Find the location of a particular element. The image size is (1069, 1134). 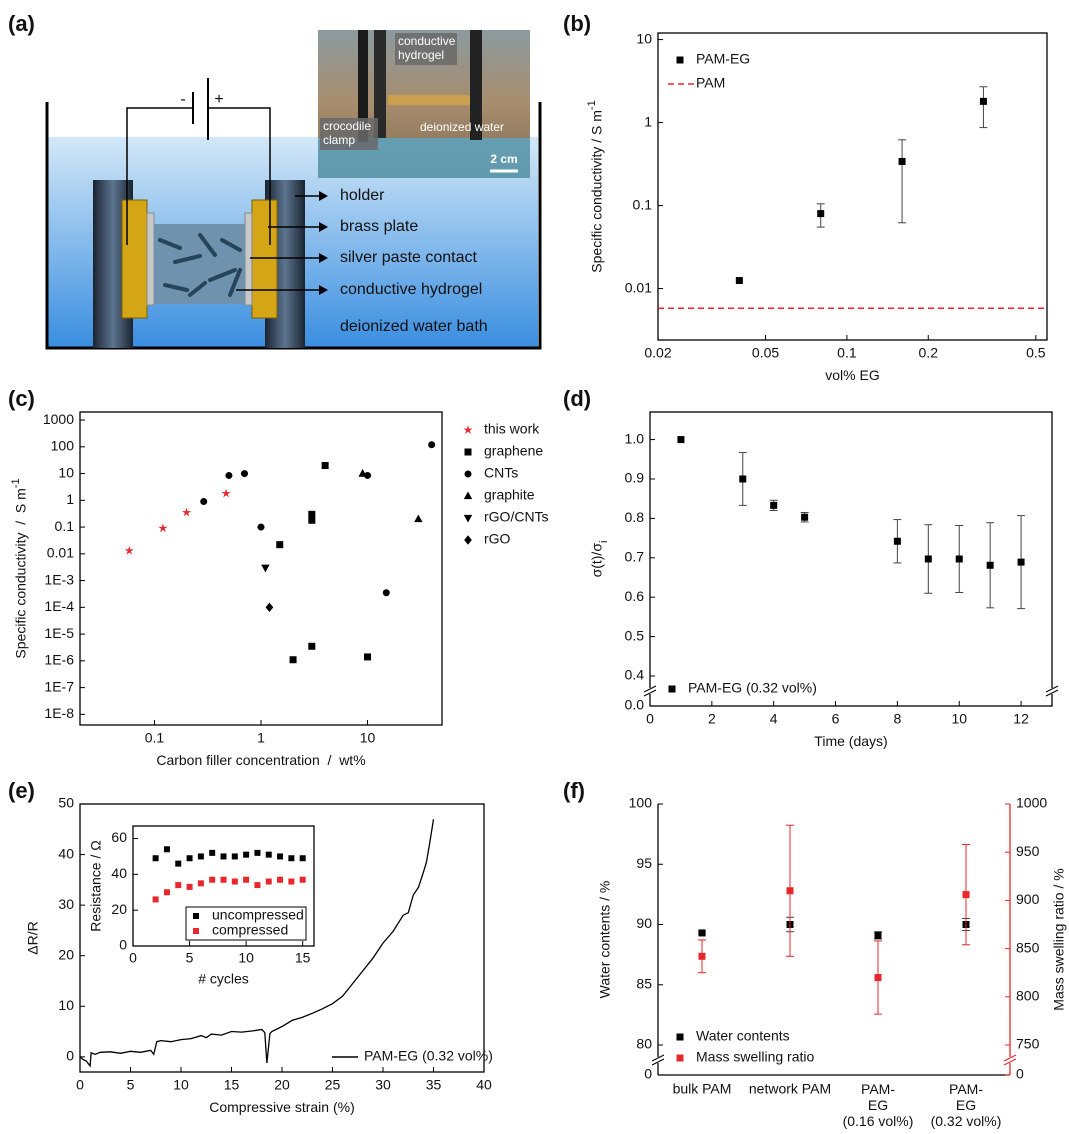

legend-label: PAM-EG is located at coordinates (723, 59).